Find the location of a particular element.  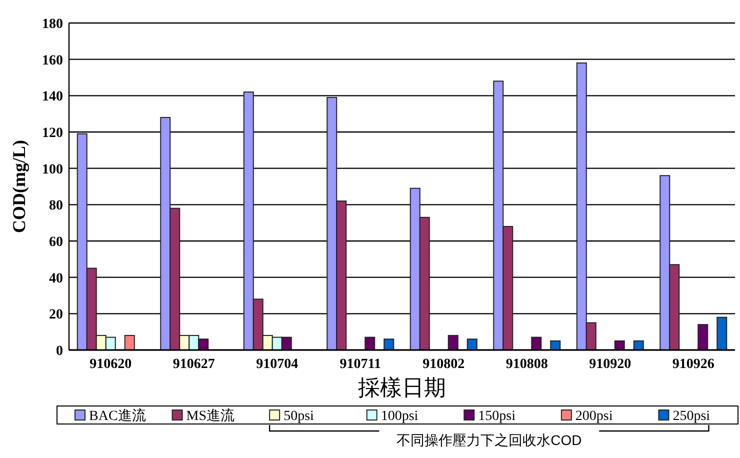

y-tick-label: 100 is located at coordinates (52, 170).